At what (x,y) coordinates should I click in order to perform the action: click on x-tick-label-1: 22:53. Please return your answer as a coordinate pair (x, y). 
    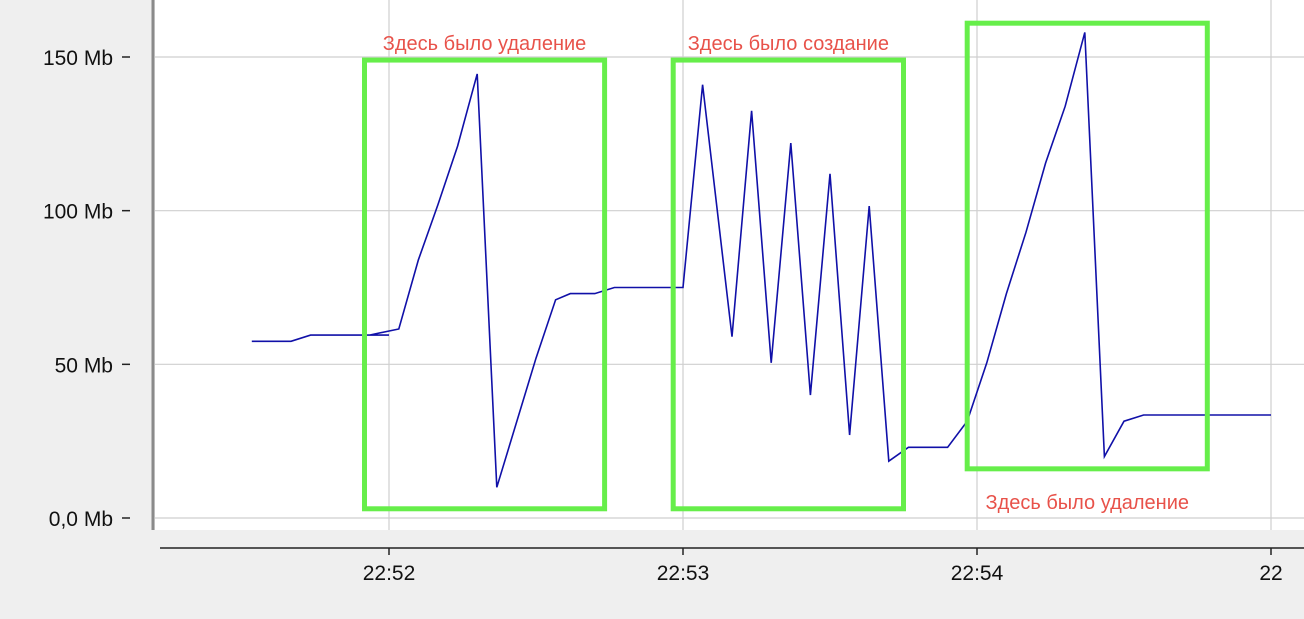
    Looking at the image, I should click on (683, 573).